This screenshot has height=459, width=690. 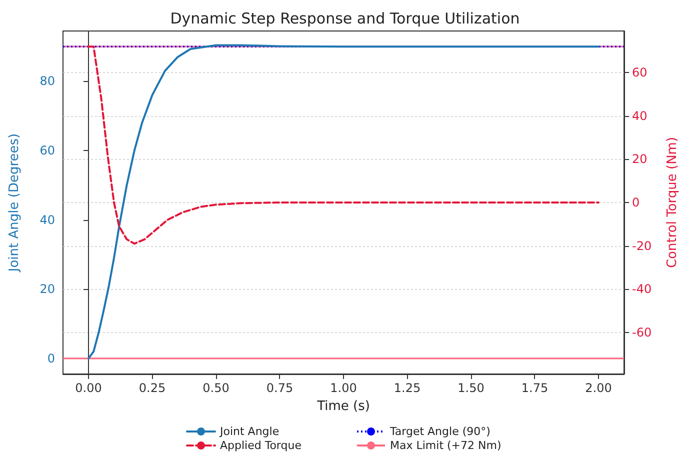 What do you see at coordinates (636, 203) in the screenshot?
I see `y2-tick-label: 0` at bounding box center [636, 203].